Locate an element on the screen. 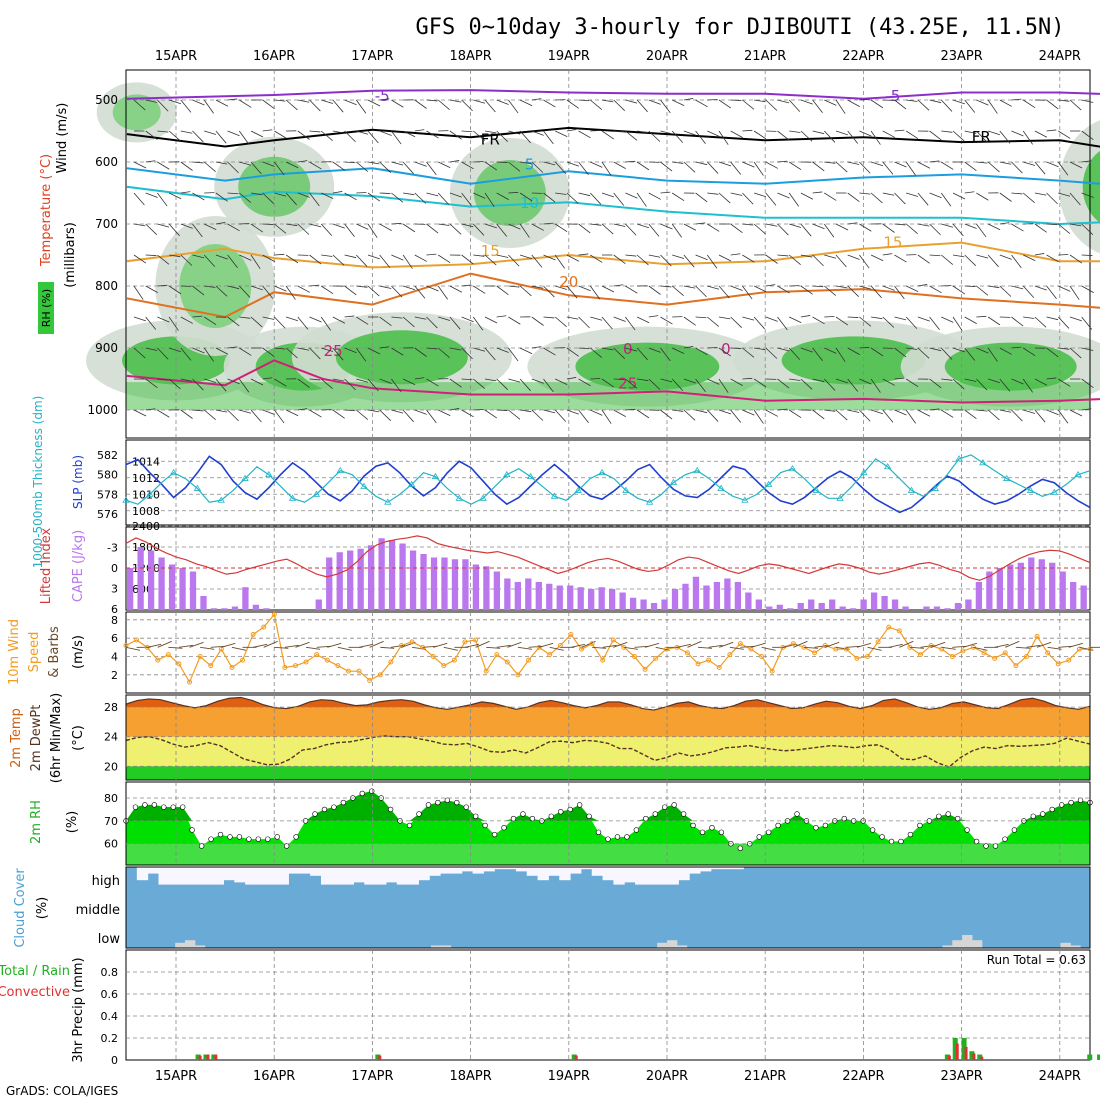  rh2m-unit-label: (%) is located at coordinates (72, 822).